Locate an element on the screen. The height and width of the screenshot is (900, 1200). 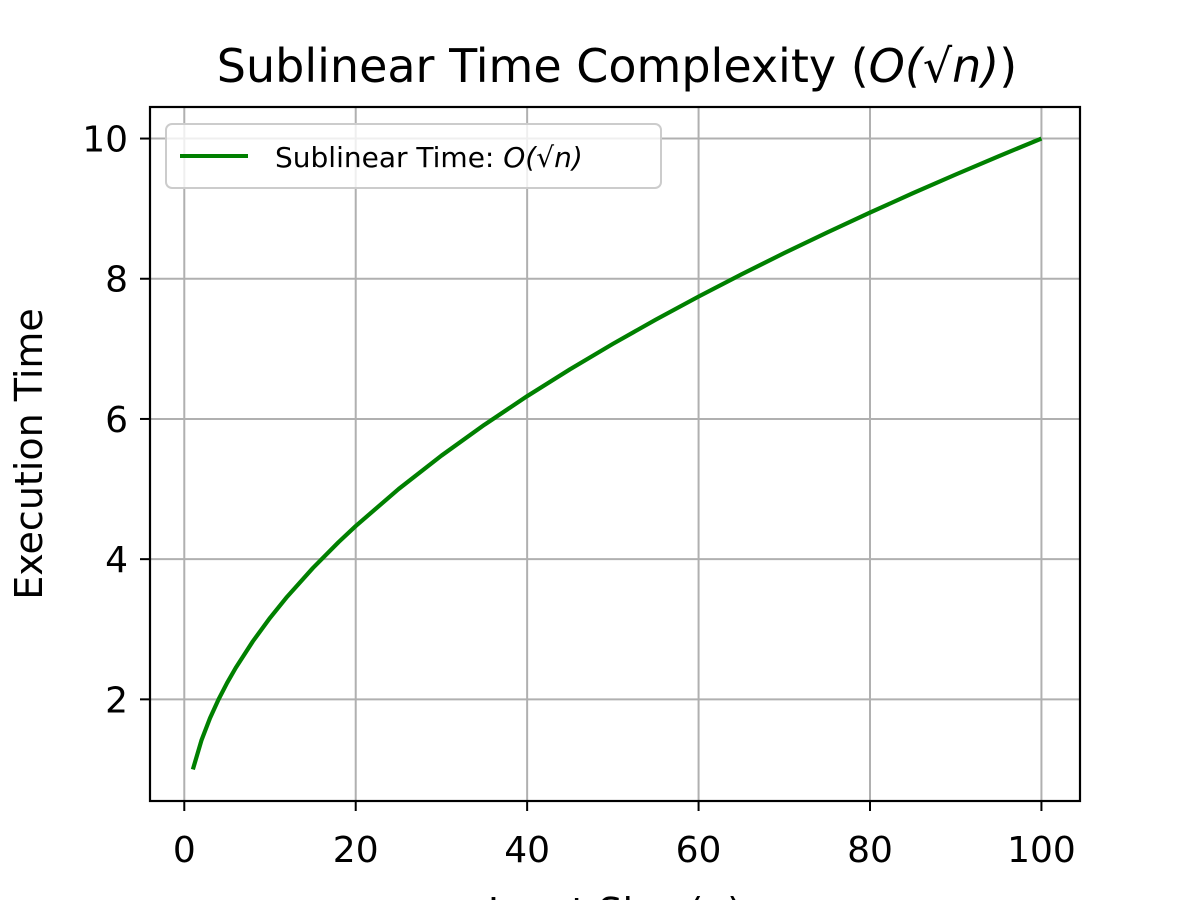
chart-title: Sublinear Time Complexity (O(√n)) is located at coordinates (617, 66).